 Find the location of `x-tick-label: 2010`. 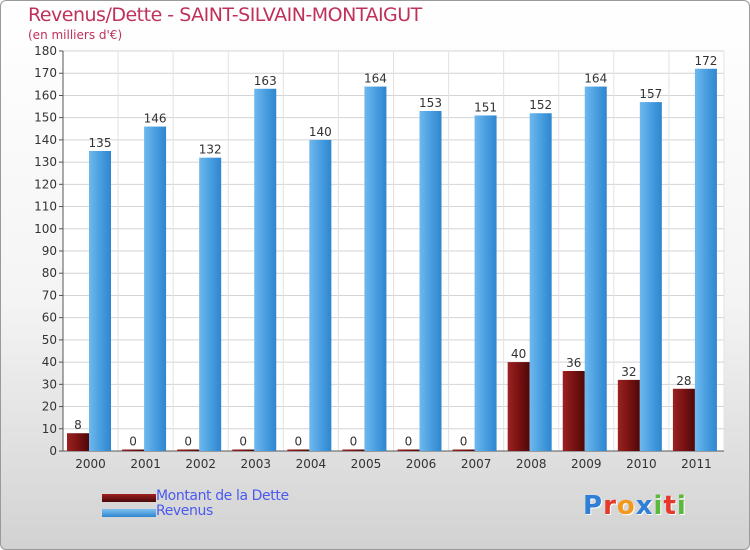

x-tick-label: 2010 is located at coordinates (641, 464).